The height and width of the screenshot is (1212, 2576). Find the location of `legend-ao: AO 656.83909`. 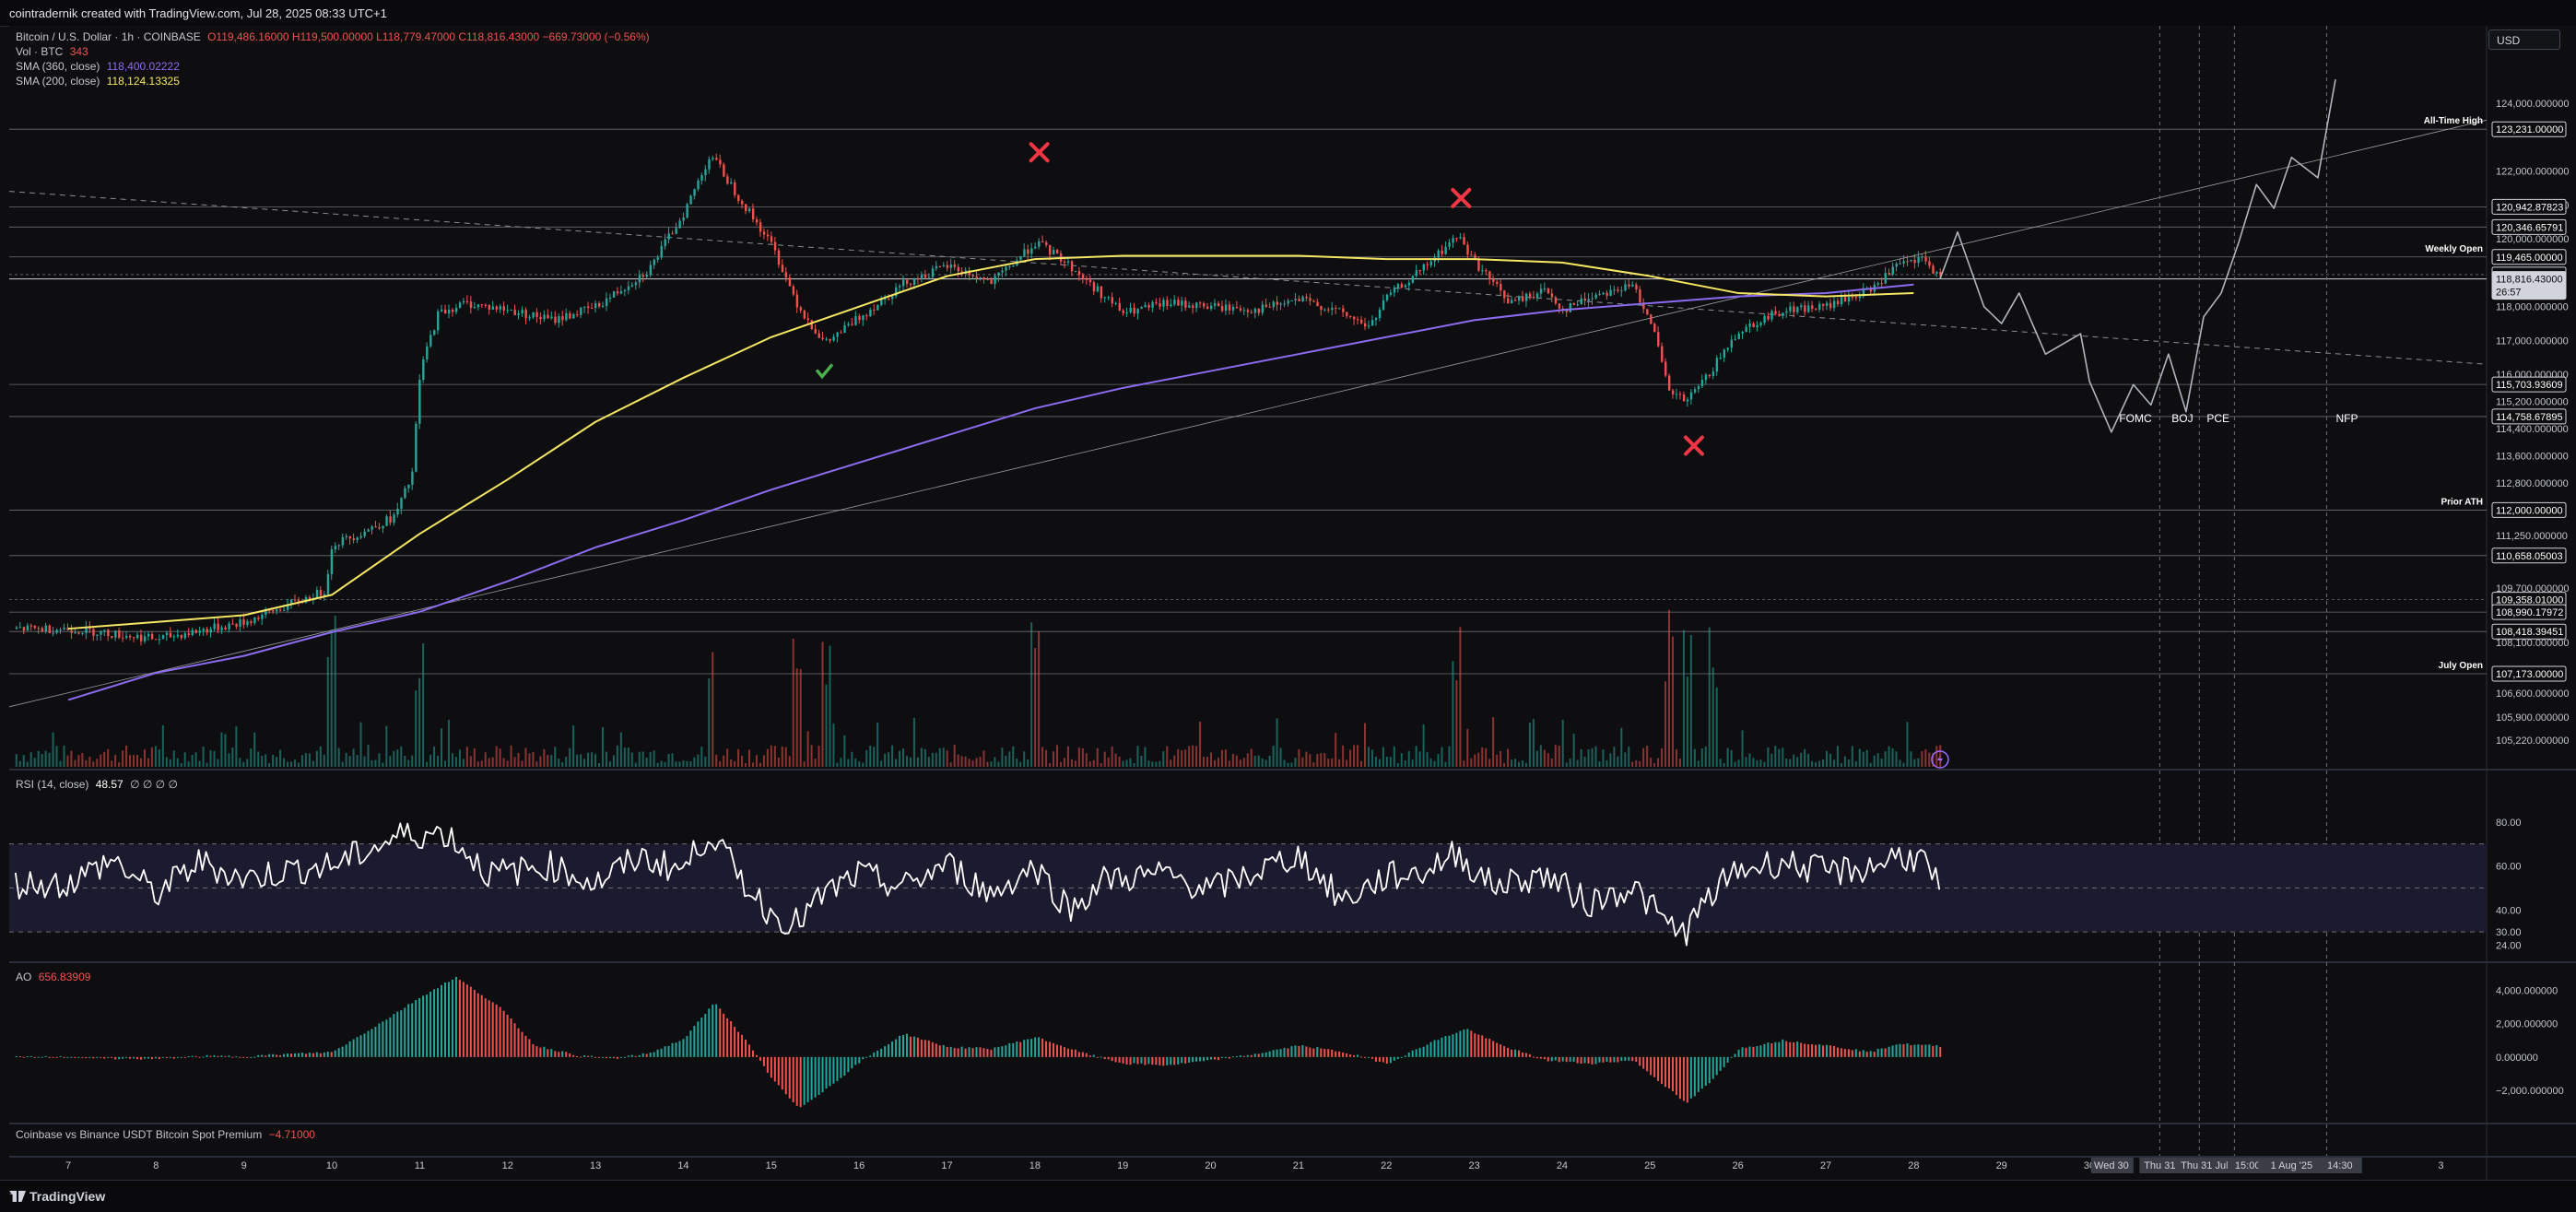

legend-ao: AO 656.83909 is located at coordinates (53, 977).